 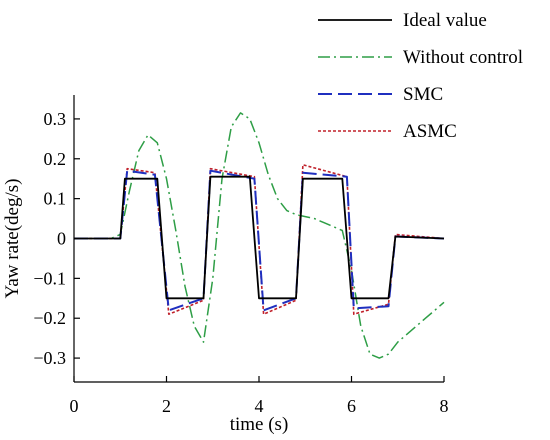 I want to click on legend-label-asmc: ASMC, so click(x=430, y=131).